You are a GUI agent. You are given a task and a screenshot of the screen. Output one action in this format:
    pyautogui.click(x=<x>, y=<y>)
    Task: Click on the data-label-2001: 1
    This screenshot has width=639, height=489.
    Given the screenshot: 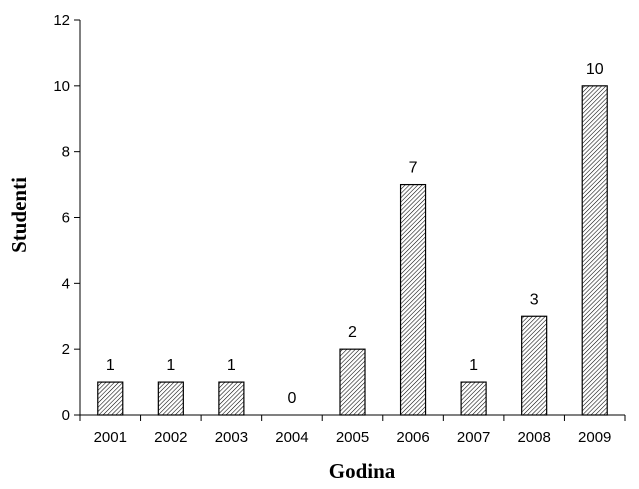 What is the action you would take?
    pyautogui.click(x=110, y=365)
    